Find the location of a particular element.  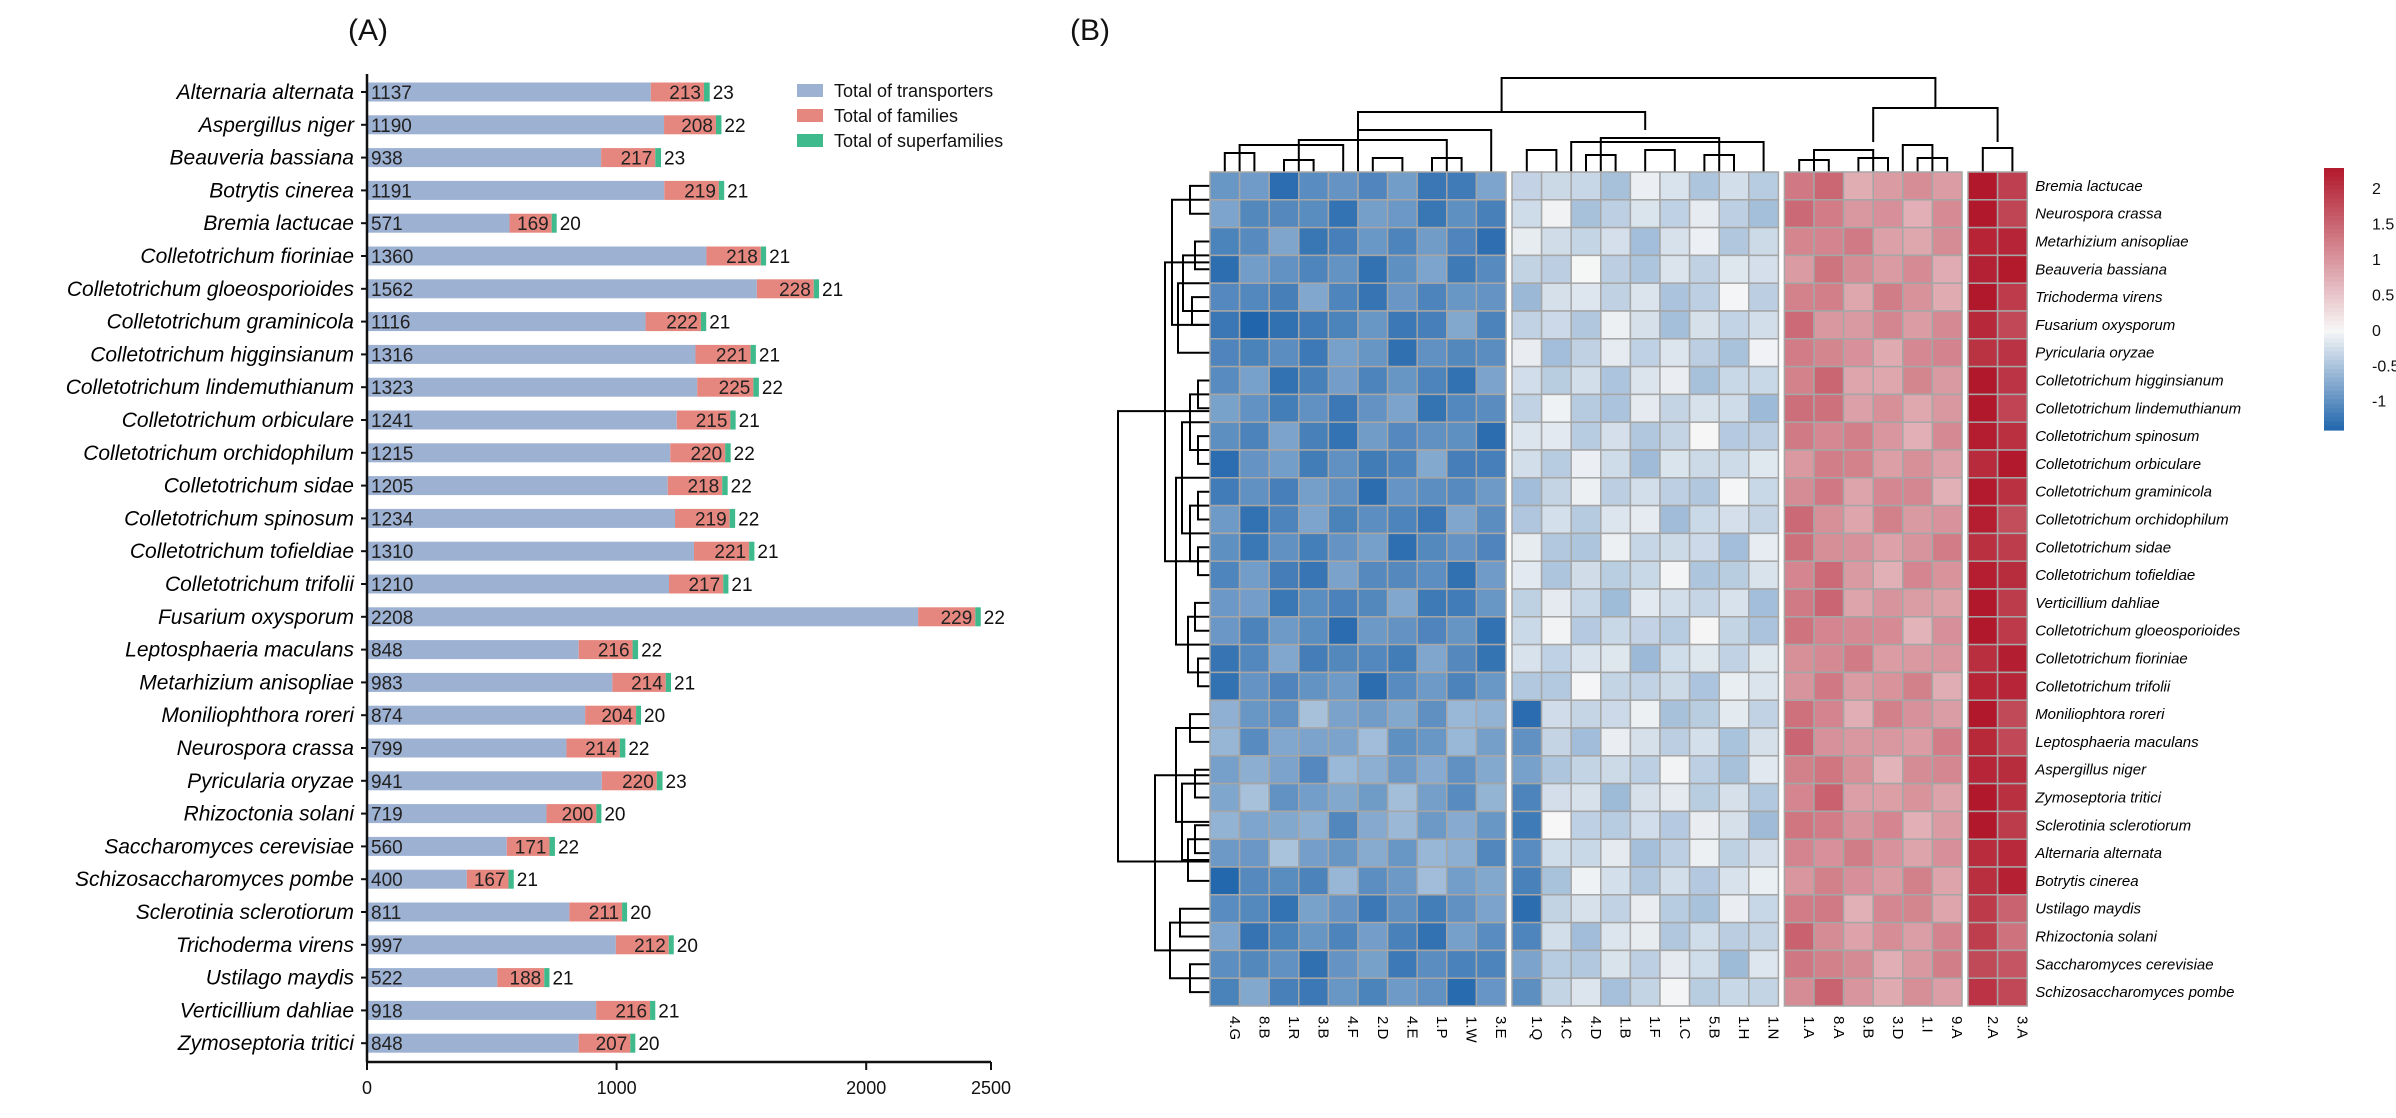

bar-row: Colletotrichum orchidophilum 1215 220 22 is located at coordinates (419, 453).